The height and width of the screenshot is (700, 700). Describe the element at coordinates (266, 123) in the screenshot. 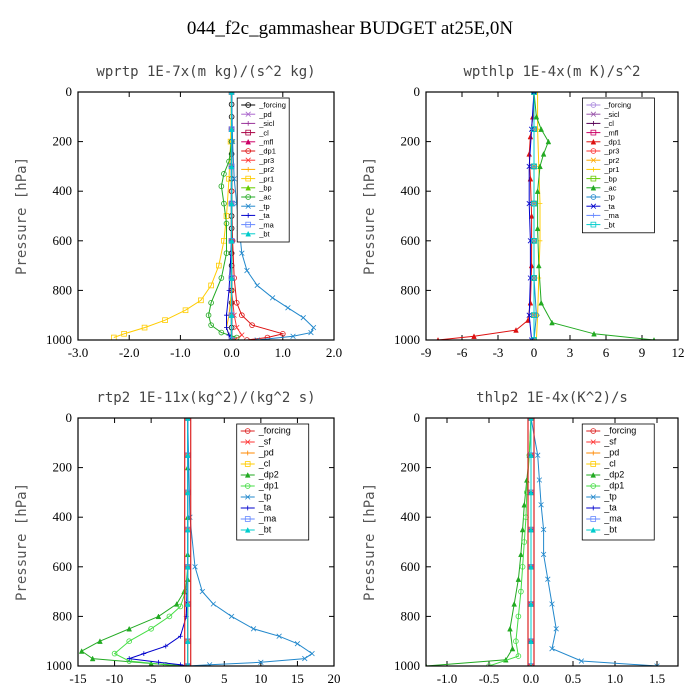

I see `legend-sicl-label: _sicl` at that location.